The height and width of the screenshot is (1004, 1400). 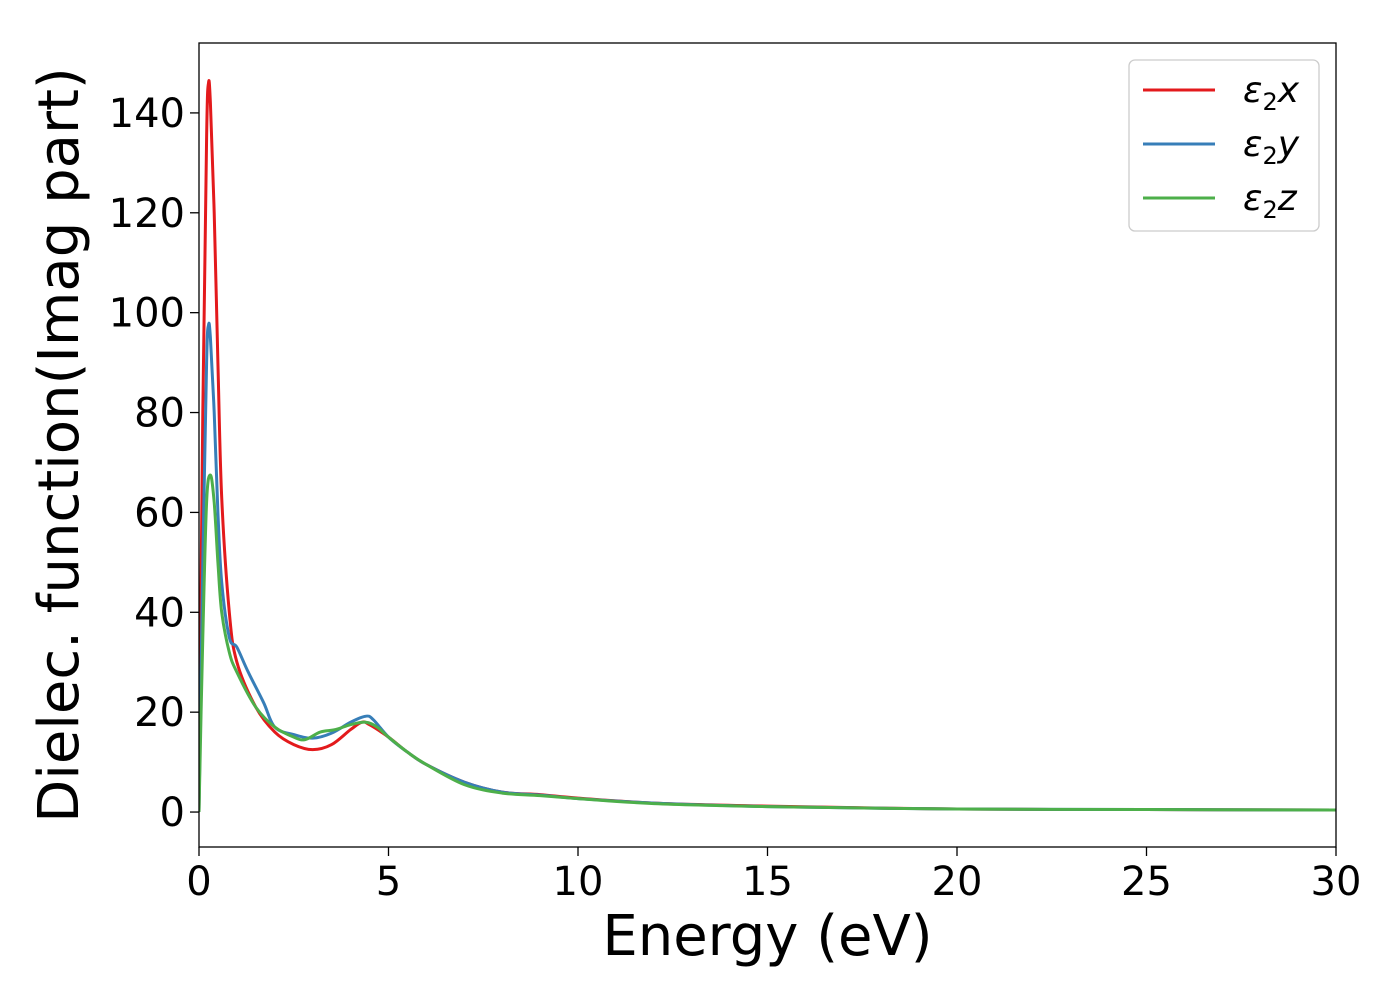 What do you see at coordinates (1271, 147) in the screenshot?
I see `legend-label: ε2y` at bounding box center [1271, 147].